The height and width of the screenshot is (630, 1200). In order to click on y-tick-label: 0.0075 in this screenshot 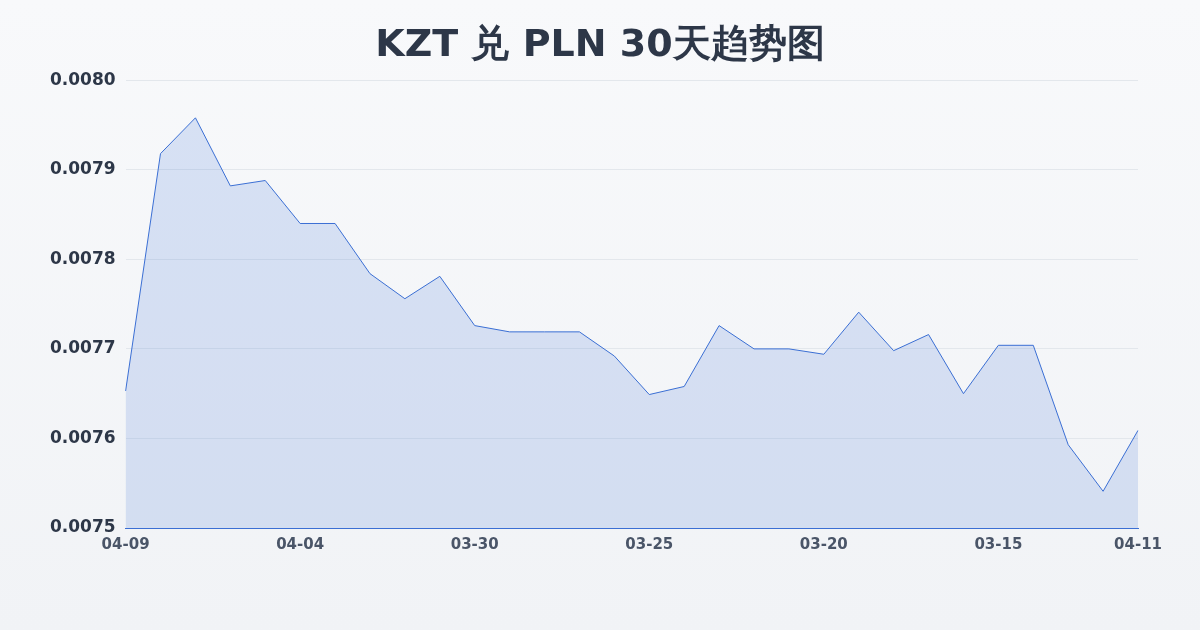, I will do `click(82, 526)`.